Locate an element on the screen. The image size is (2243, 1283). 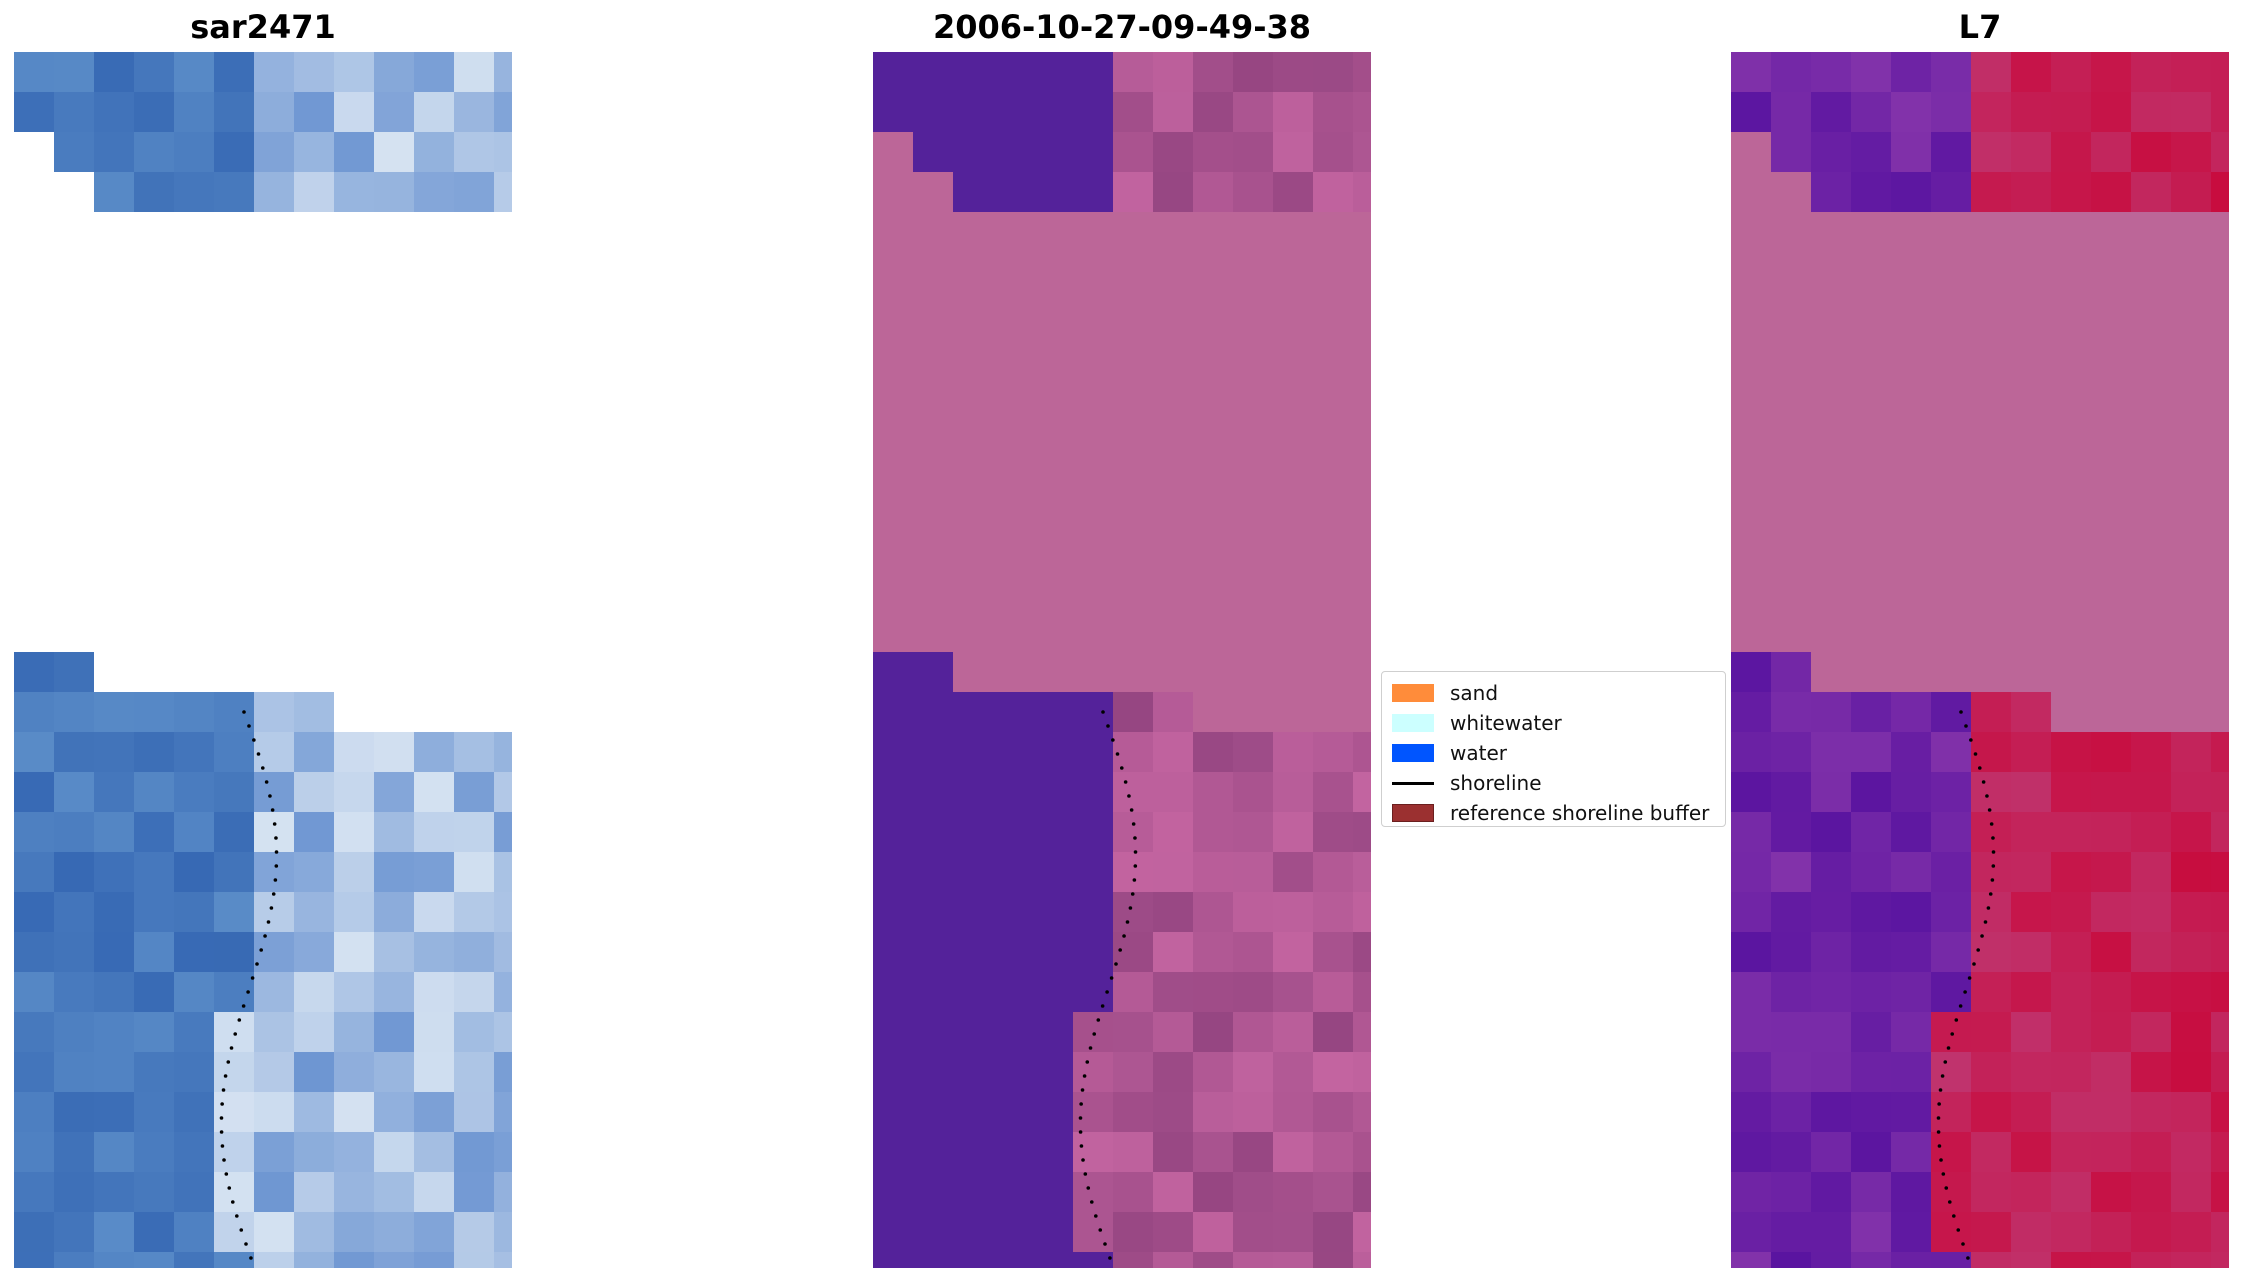
legend-item-water: water is located at coordinates (1553, 753).